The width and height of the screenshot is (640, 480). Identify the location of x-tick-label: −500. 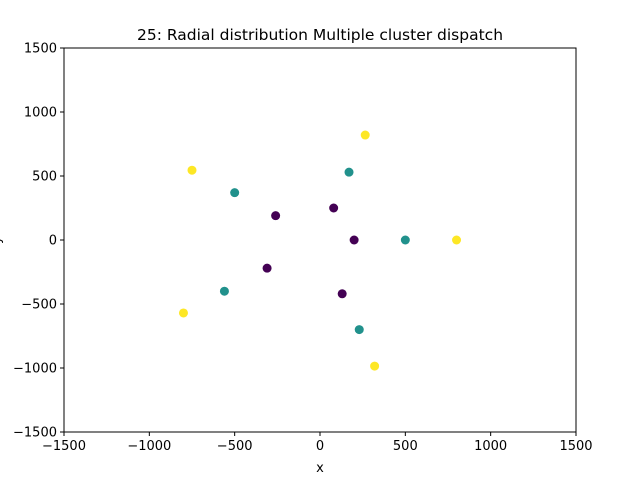
(235, 446).